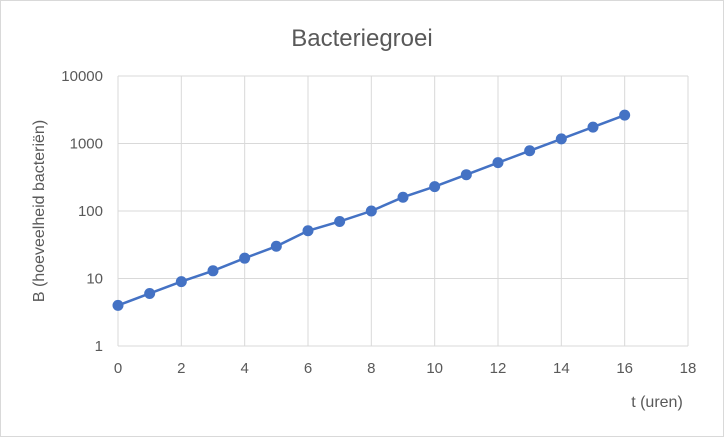  Describe the element at coordinates (688, 368) in the screenshot. I see `x-tick-label: 18` at that location.